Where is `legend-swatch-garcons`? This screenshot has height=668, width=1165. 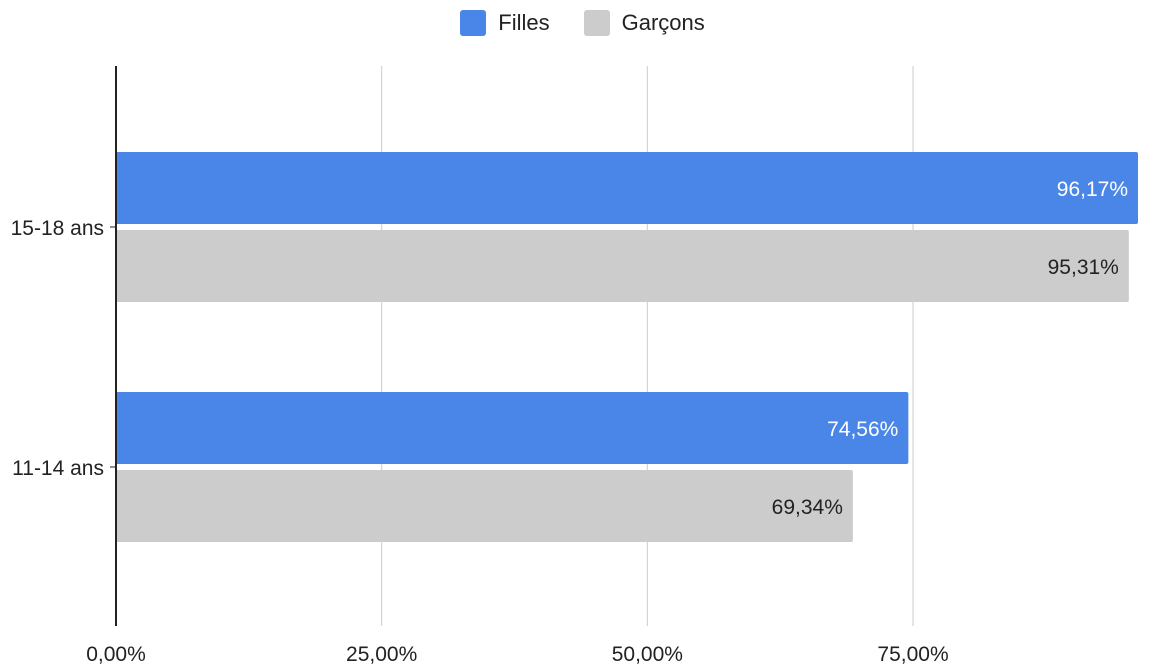
legend-swatch-garcons is located at coordinates (596, 23).